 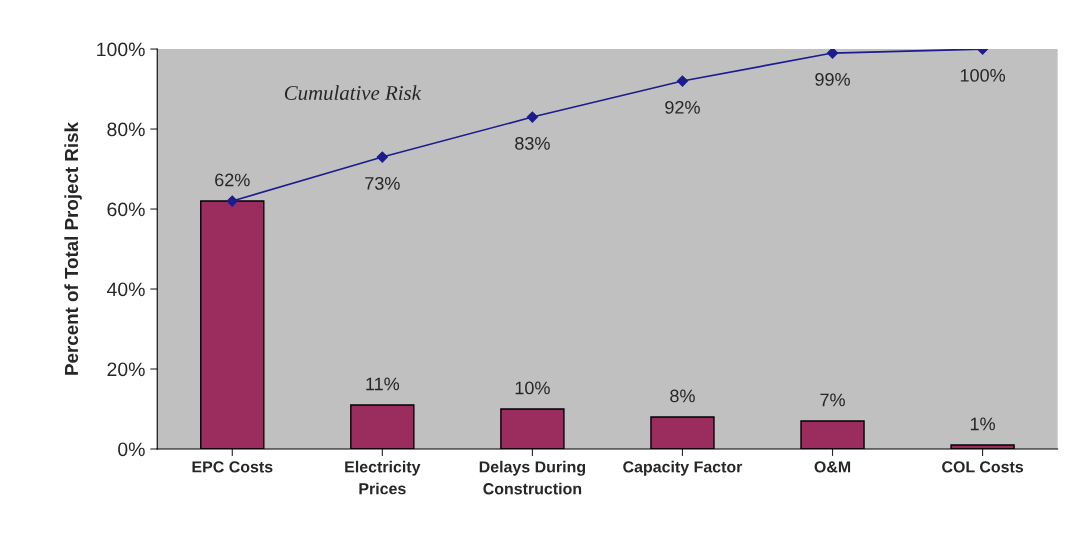 What do you see at coordinates (832, 79) in the screenshot?
I see `data-label: 99%` at bounding box center [832, 79].